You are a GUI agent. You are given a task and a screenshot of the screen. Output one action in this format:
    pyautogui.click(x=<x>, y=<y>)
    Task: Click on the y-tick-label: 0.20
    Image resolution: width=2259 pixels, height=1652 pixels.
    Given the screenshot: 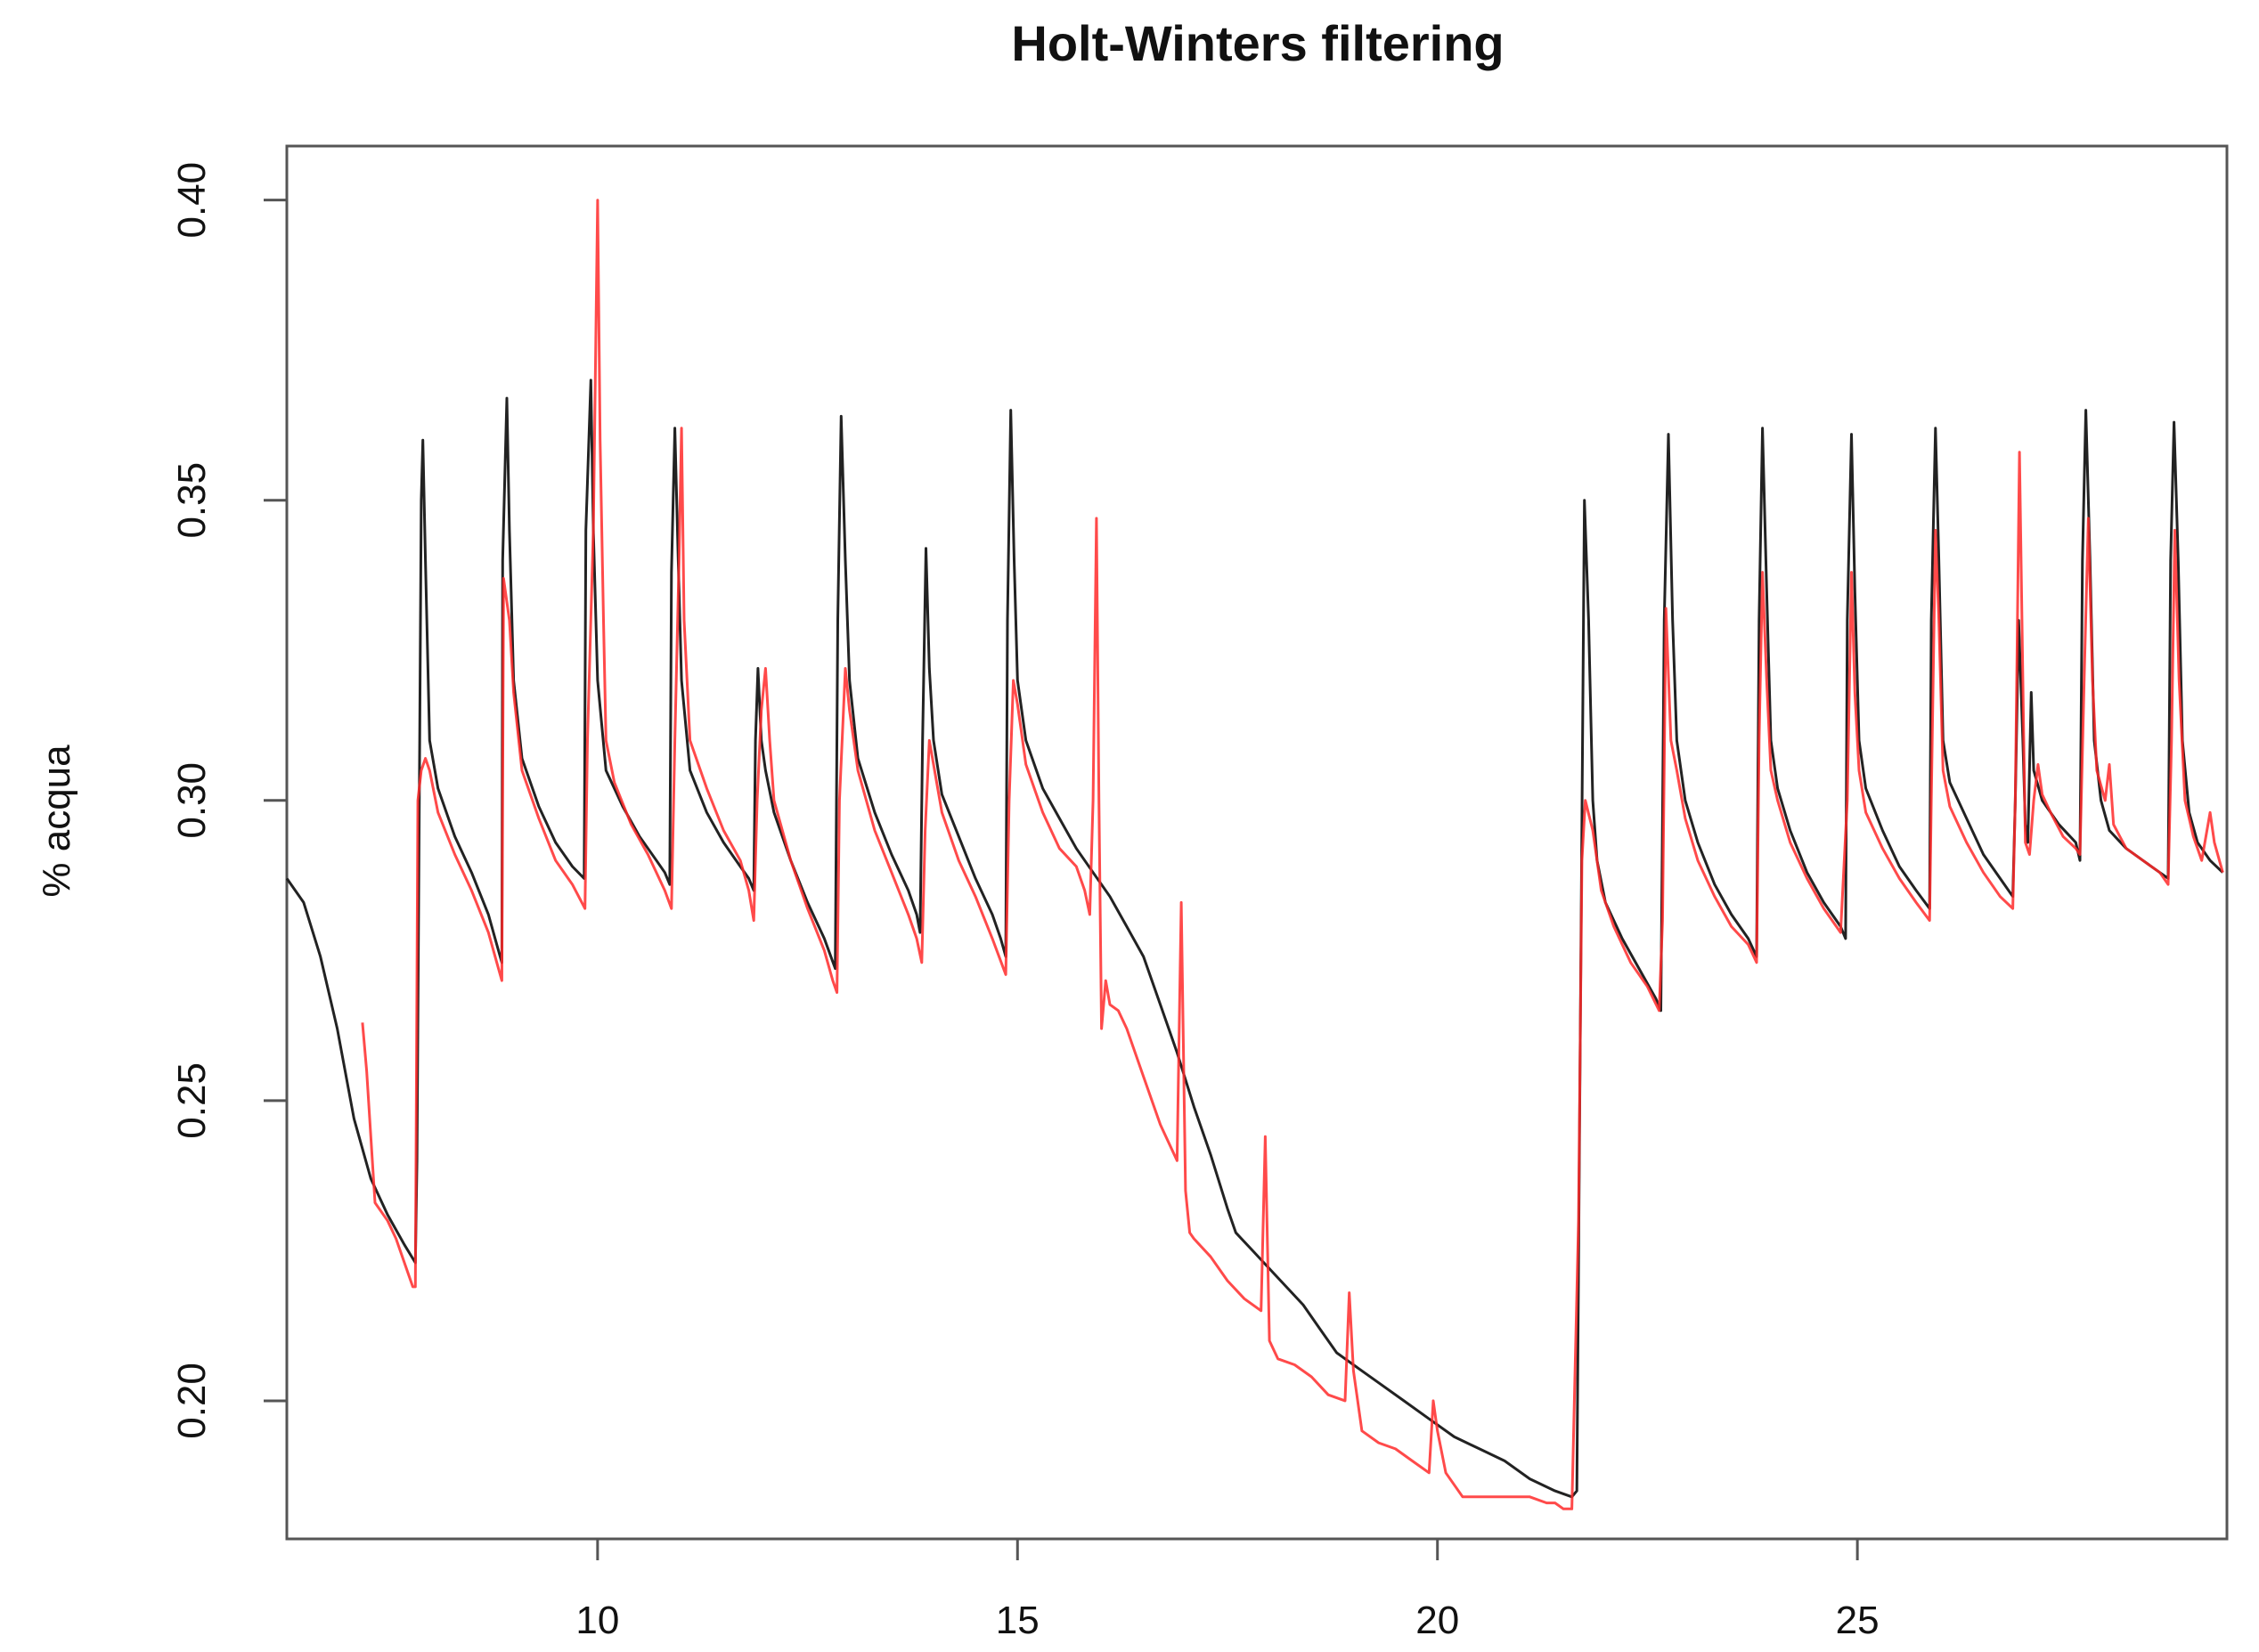 What is the action you would take?
    pyautogui.click(x=192, y=1401)
    